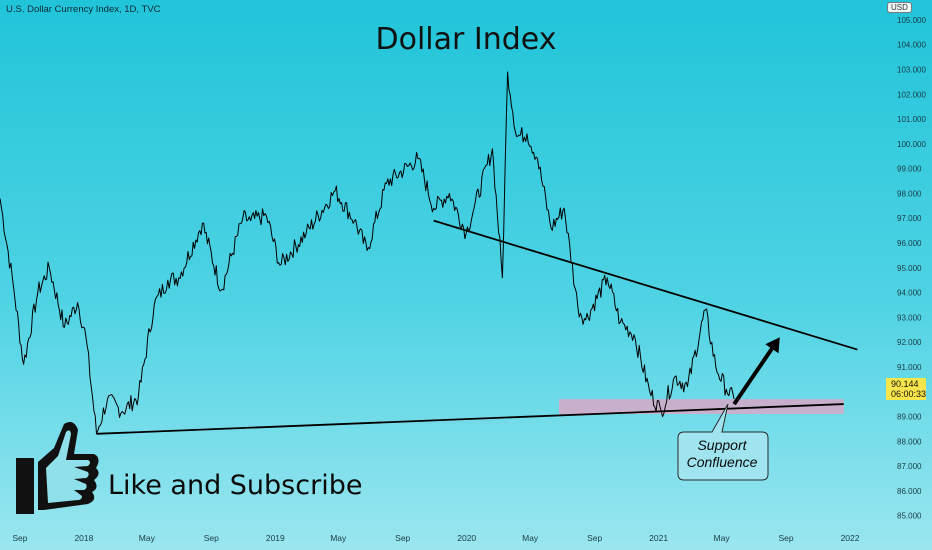 The width and height of the screenshot is (932, 550). I want to click on callout-line-1: Support, so click(722, 445).